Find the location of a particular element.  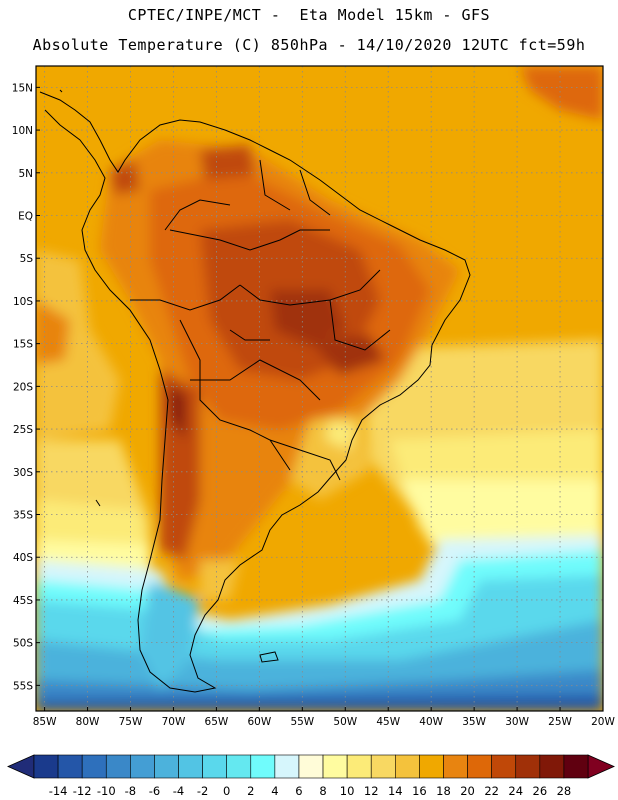

lon-tick-label: 80W is located at coordinates (88, 722).